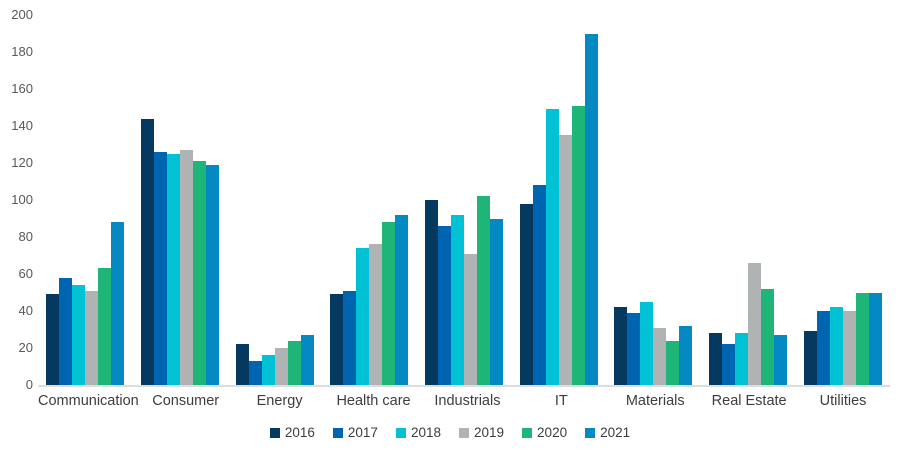 This screenshot has width=900, height=455. Describe the element at coordinates (467, 401) in the screenshot. I see `x-axis-label: Industrials` at that location.